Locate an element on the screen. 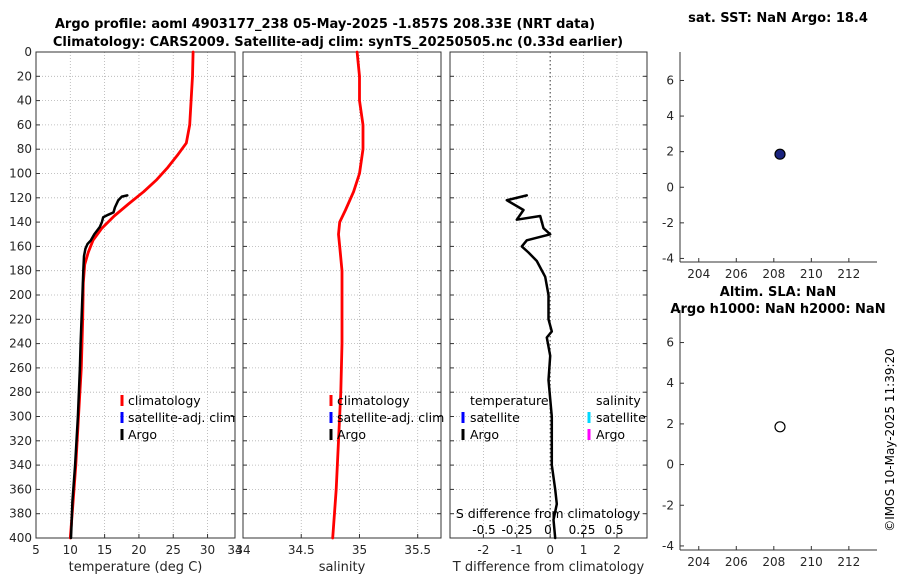 The height and width of the screenshot is (580, 900). sla-title-line2: Argo h1000: NaN h2000: NaN is located at coordinates (777, 309).